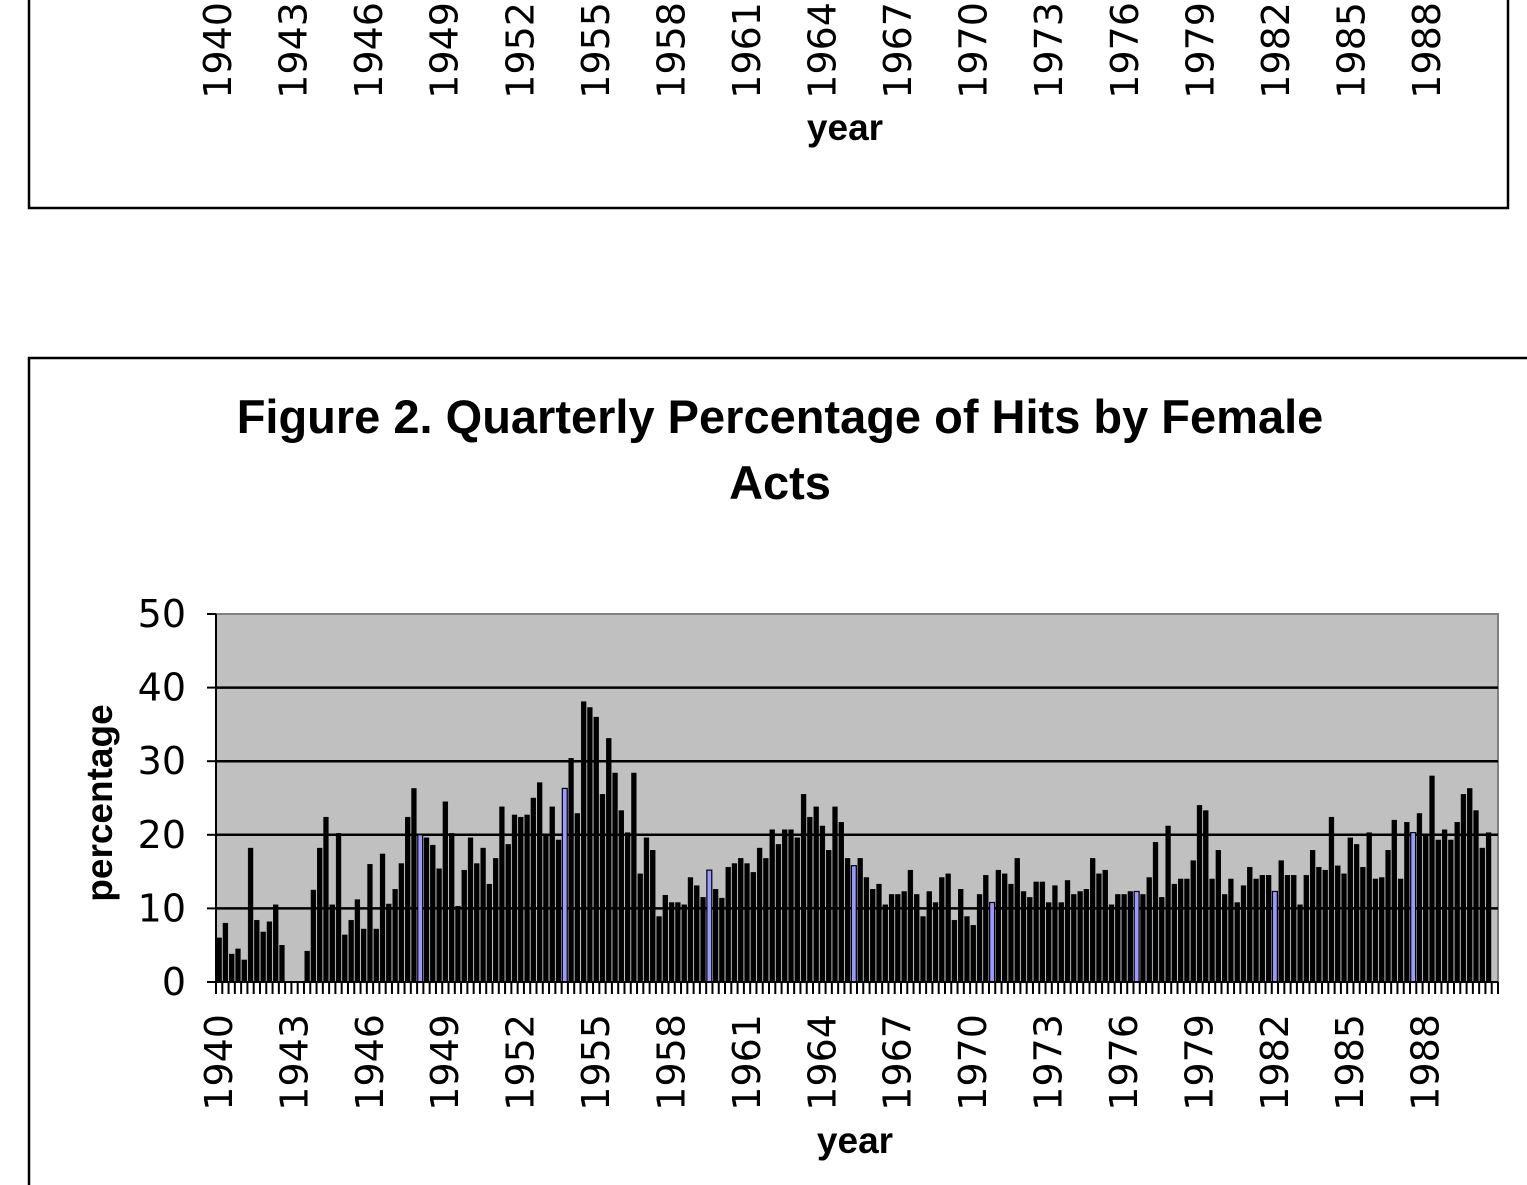 The width and height of the screenshot is (1527, 1185). What do you see at coordinates (162, 908) in the screenshot?
I see `y-tick-label: 10` at bounding box center [162, 908].